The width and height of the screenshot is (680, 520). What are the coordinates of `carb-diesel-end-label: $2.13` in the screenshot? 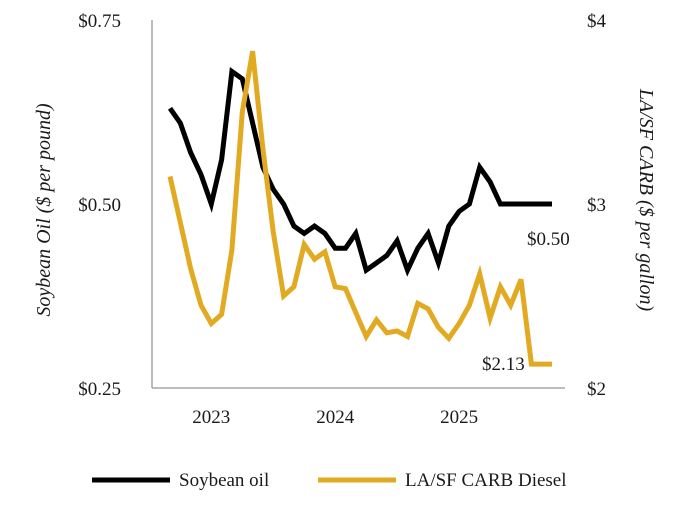 It's located at (503, 364).